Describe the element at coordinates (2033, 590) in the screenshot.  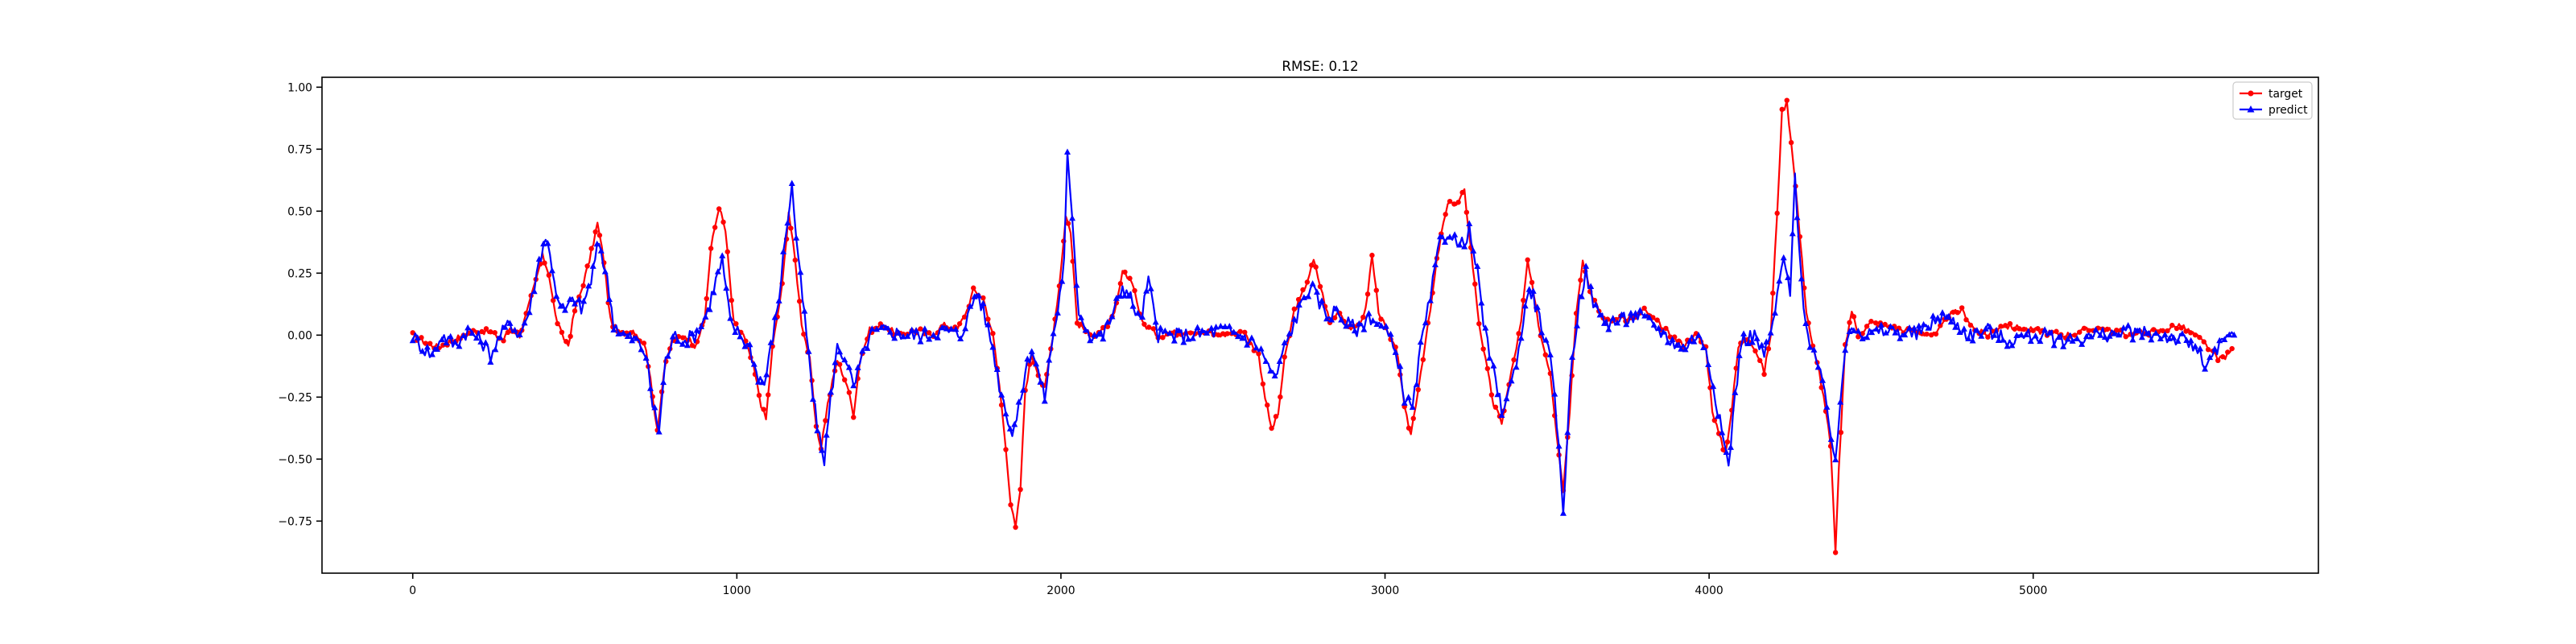
I see `x-tick-label: 5000` at that location.